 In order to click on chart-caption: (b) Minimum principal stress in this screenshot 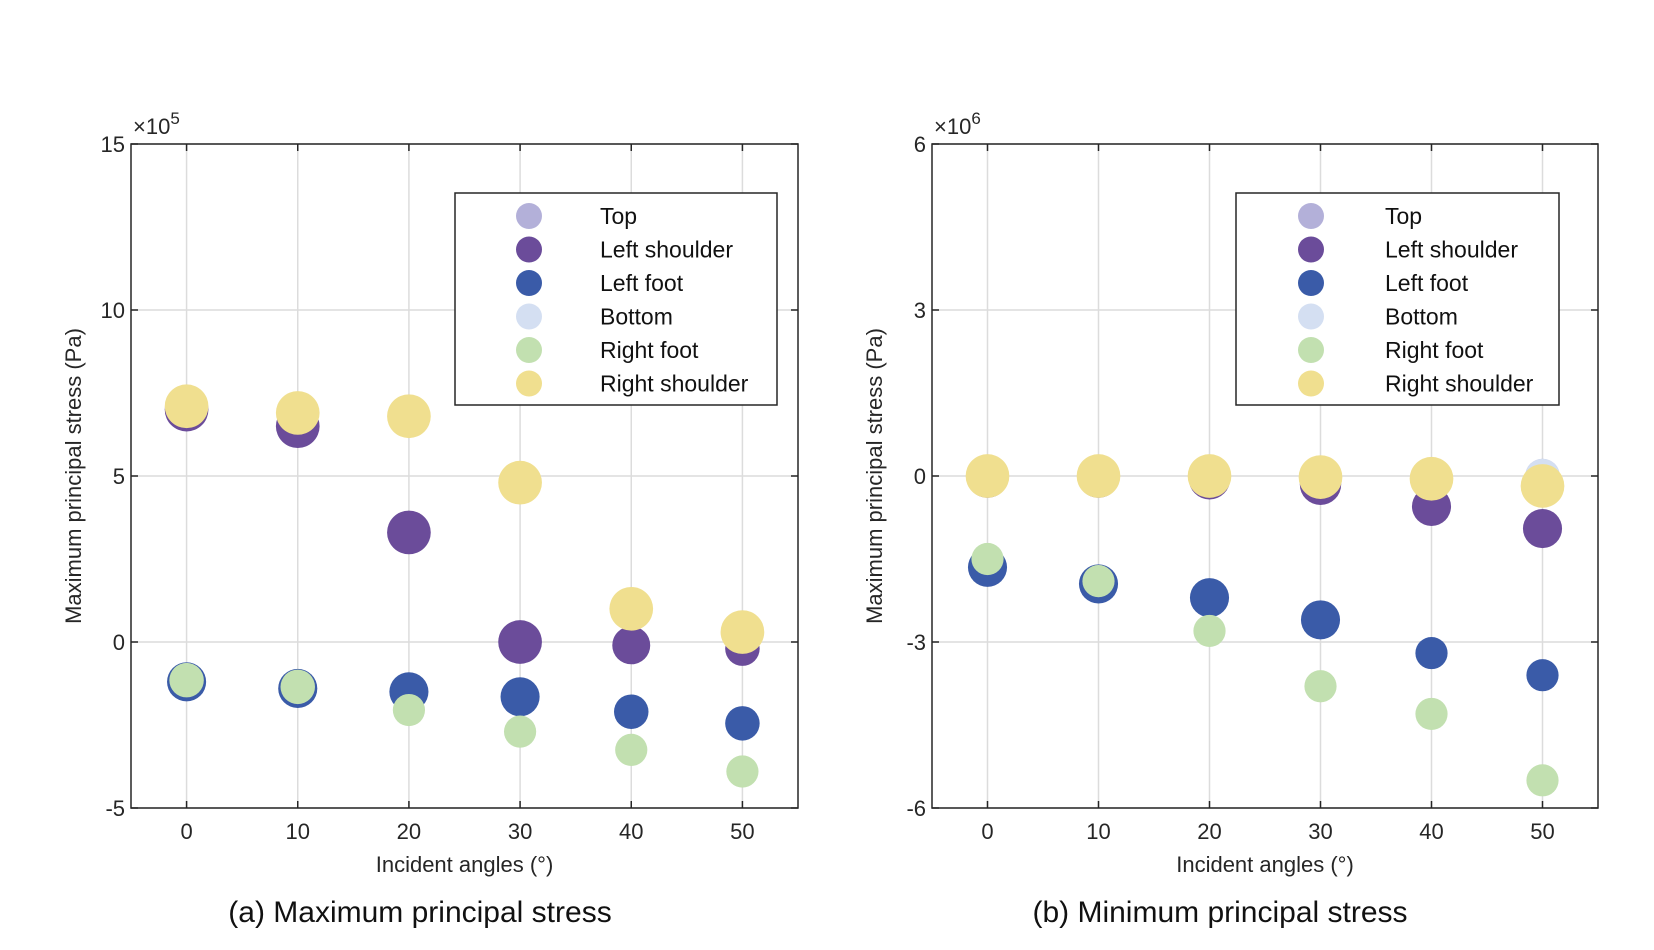, I will do `click(1219, 912)`.